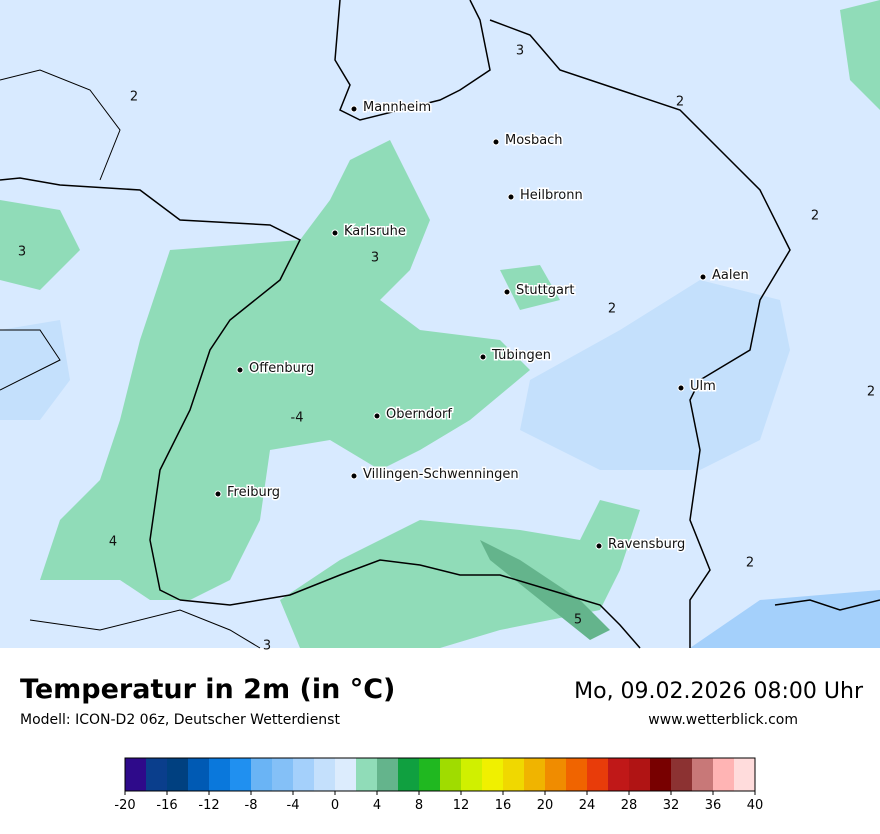 This screenshot has width=880, height=834. Describe the element at coordinates (397, 107) in the screenshot. I see `city-label: Mannheim` at that location.